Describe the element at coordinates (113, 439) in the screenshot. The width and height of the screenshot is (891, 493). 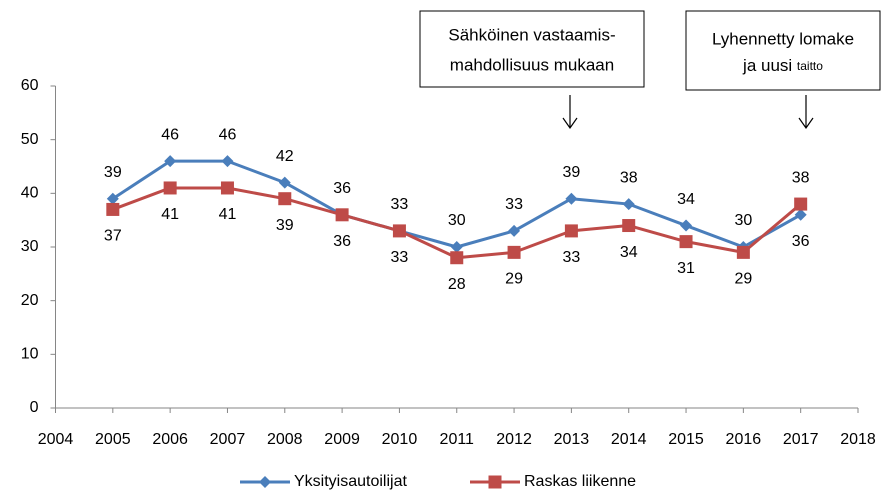
I see `x-tick-label: 2005` at that location.